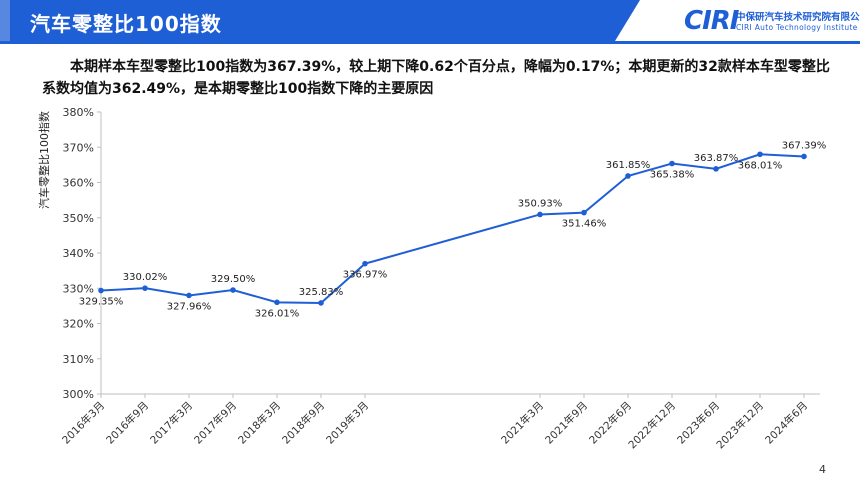  Describe the element at coordinates (277, 313) in the screenshot. I see `data-label: 326.01%` at that location.